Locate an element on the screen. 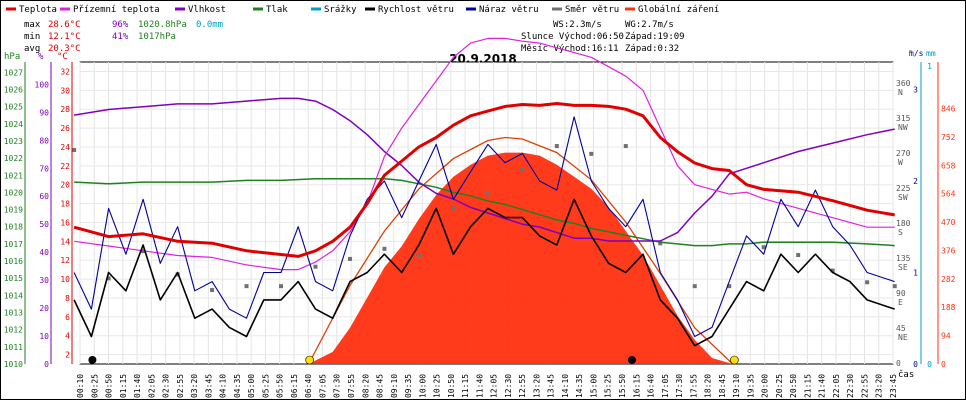  x-tick: 10:00 is located at coordinates (422, 386).